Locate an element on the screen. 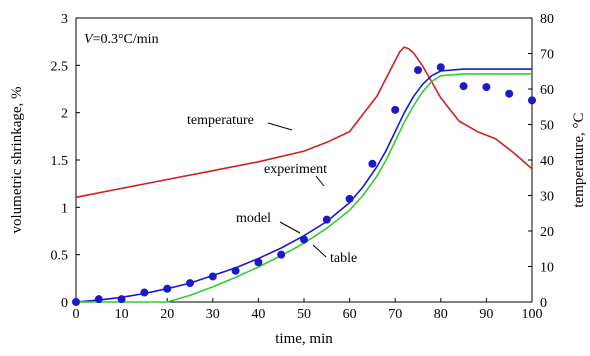 The image size is (590, 356). temperature-leader-line is located at coordinates (280, 126).